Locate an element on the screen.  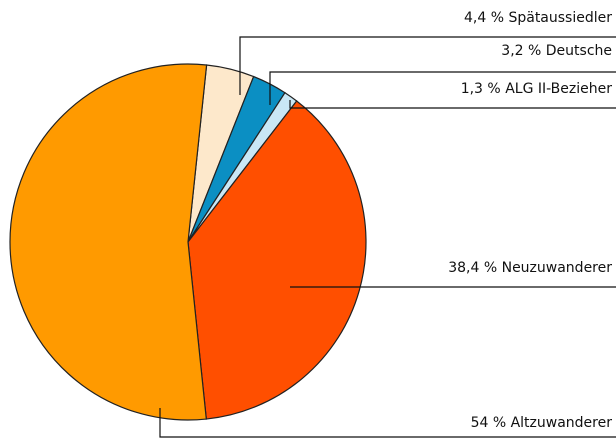
value-label: 54 % is located at coordinates (489, 423).